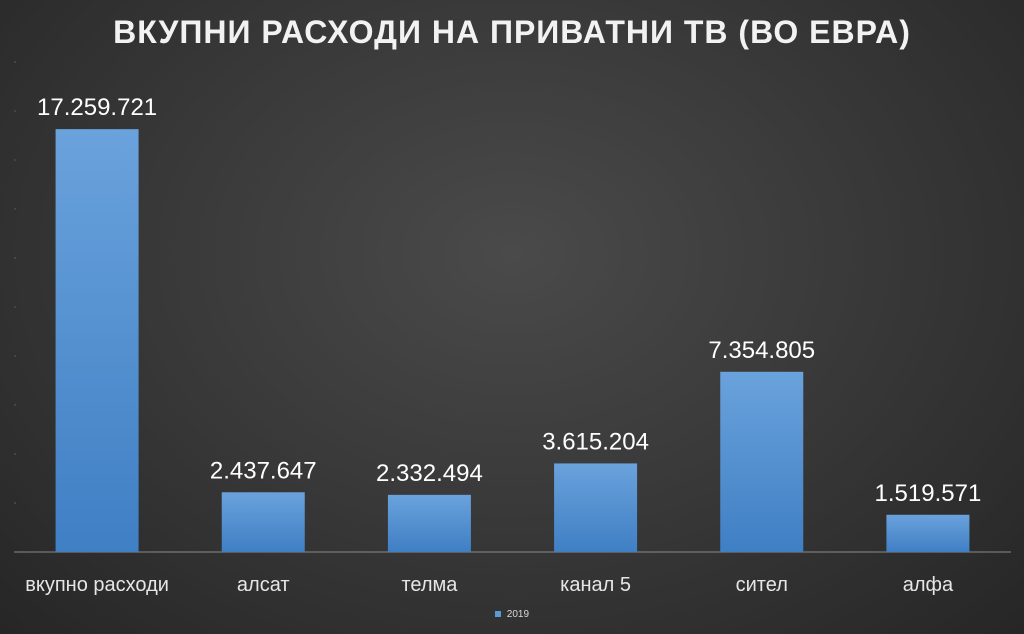 This screenshot has width=1024, height=634. What do you see at coordinates (928, 493) in the screenshot?
I see `data-label: 1.519.571` at bounding box center [928, 493].